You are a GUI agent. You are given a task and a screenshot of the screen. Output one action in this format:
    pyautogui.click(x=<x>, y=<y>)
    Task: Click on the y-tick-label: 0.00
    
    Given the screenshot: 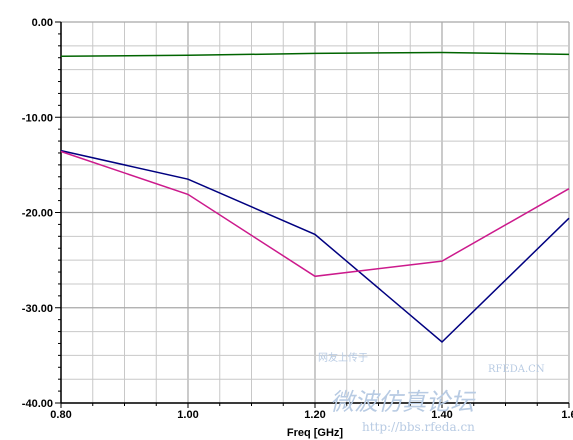 What is the action you would take?
    pyautogui.click(x=42, y=23)
    